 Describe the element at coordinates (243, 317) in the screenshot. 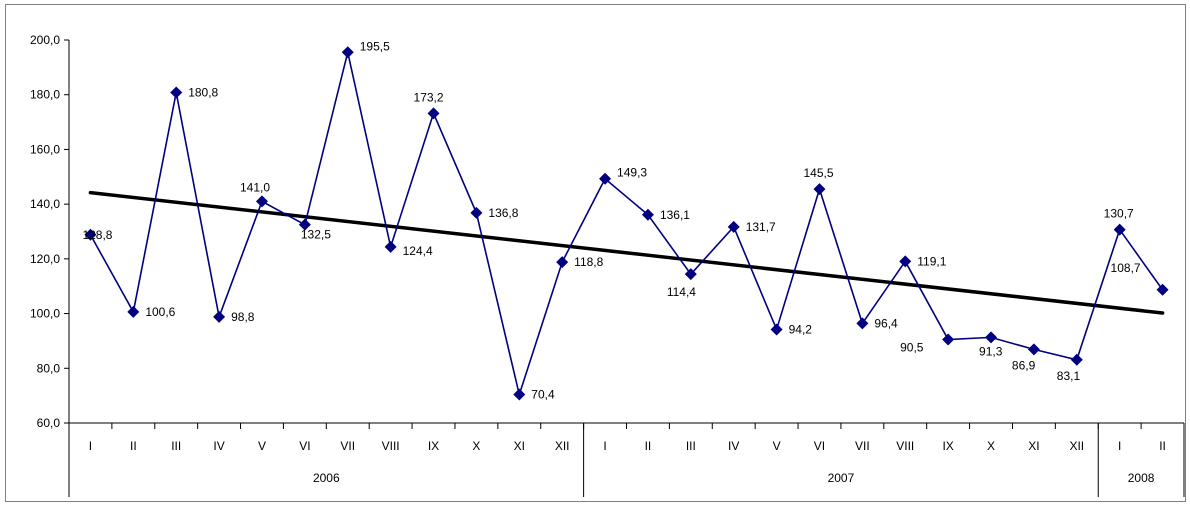

I see `data-label: 98,8` at that location.